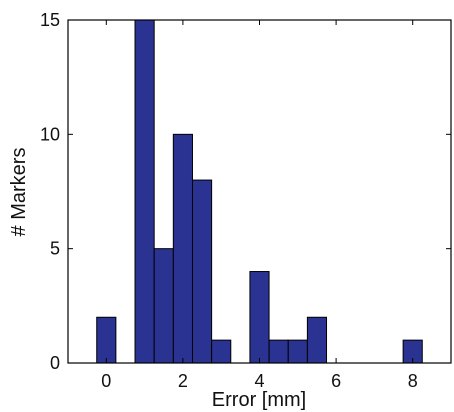  What do you see at coordinates (50, 134) in the screenshot?
I see `y-tick-label-2: 10` at bounding box center [50, 134].